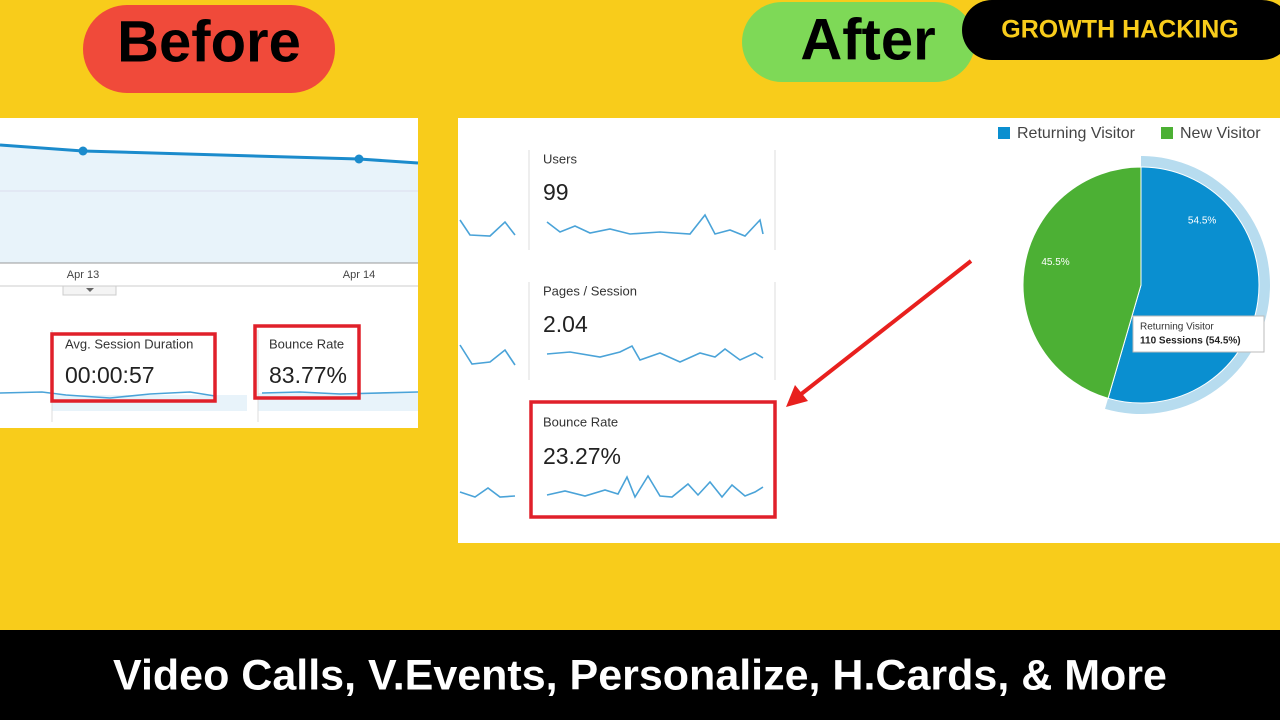 This screenshot has width=1280, height=720. Describe the element at coordinates (1082, 282) in the screenshot. I see `pie-slice` at that location.